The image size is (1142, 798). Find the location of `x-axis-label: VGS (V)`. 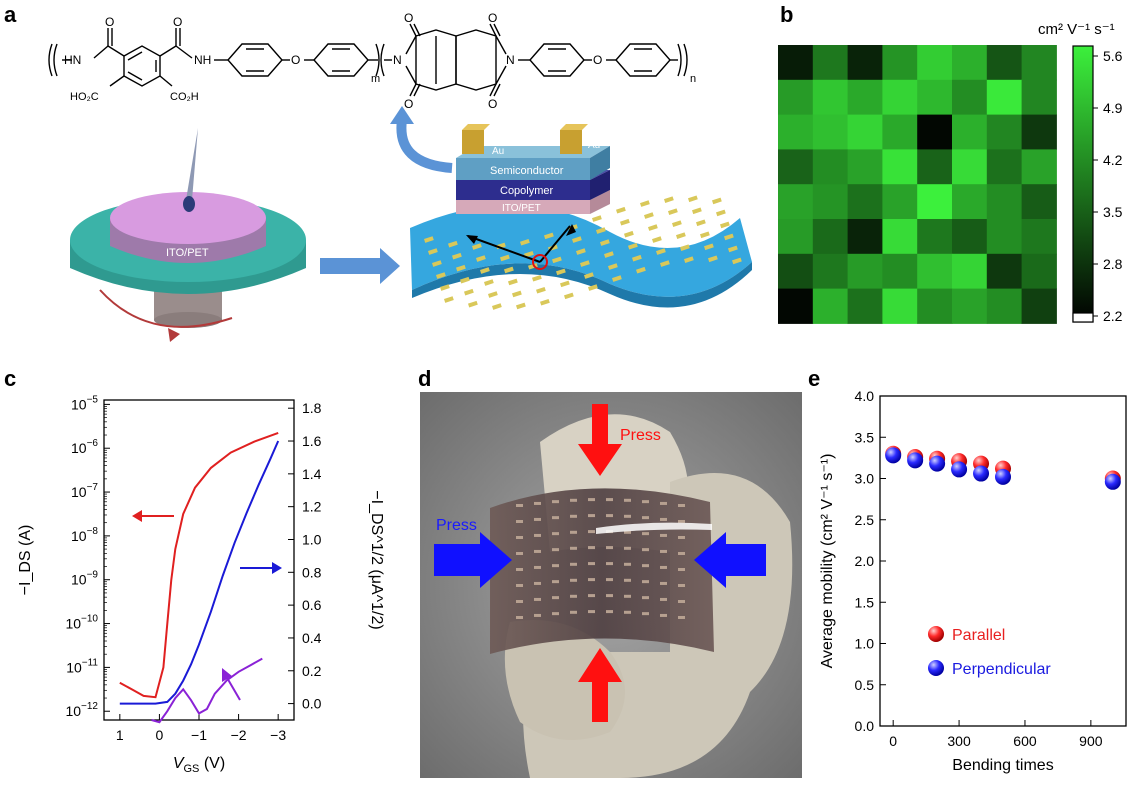

x-axis-label: VGS (V) is located at coordinates (199, 765).